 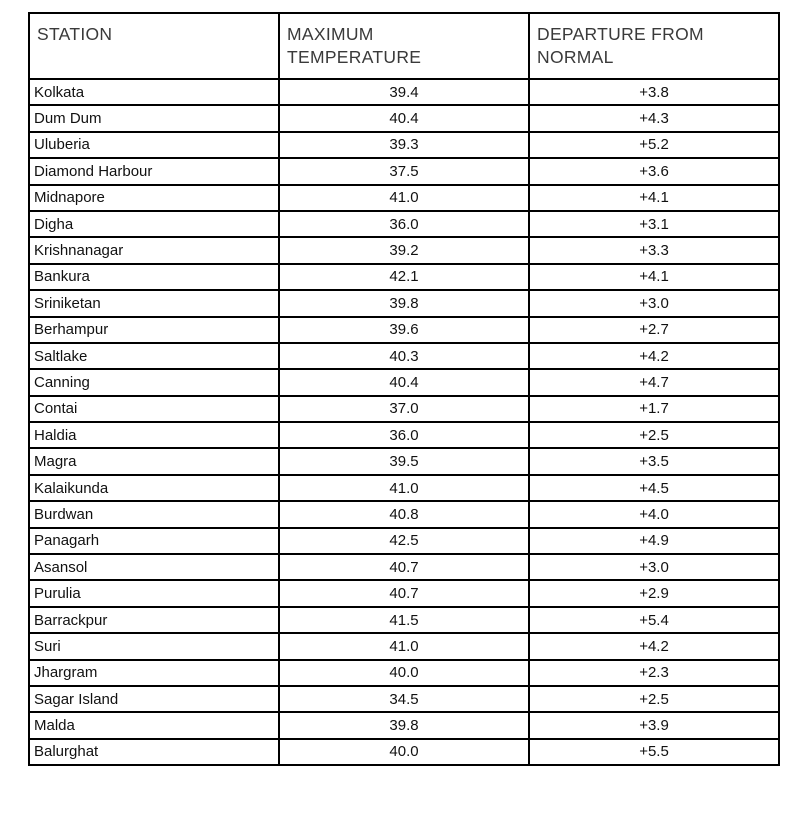 What do you see at coordinates (654, 725) in the screenshot?
I see `departure-cell: +3.9` at bounding box center [654, 725].